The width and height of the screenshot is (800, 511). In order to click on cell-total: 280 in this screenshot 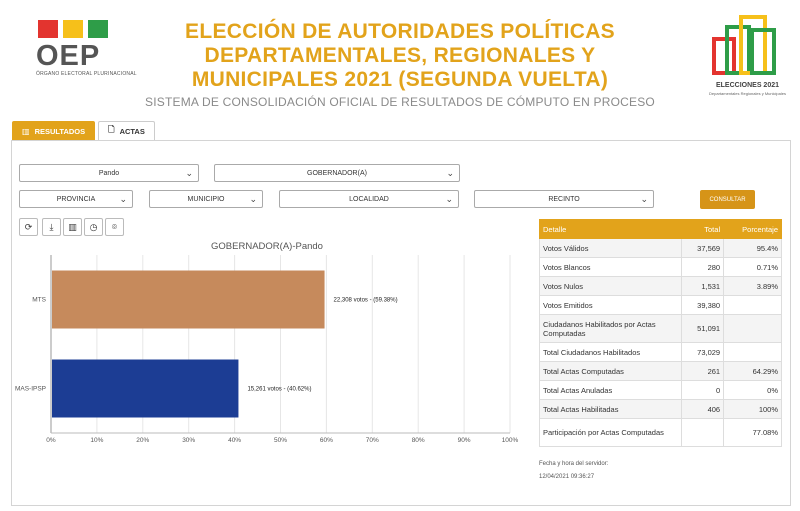, I will do `click(703, 267)`.